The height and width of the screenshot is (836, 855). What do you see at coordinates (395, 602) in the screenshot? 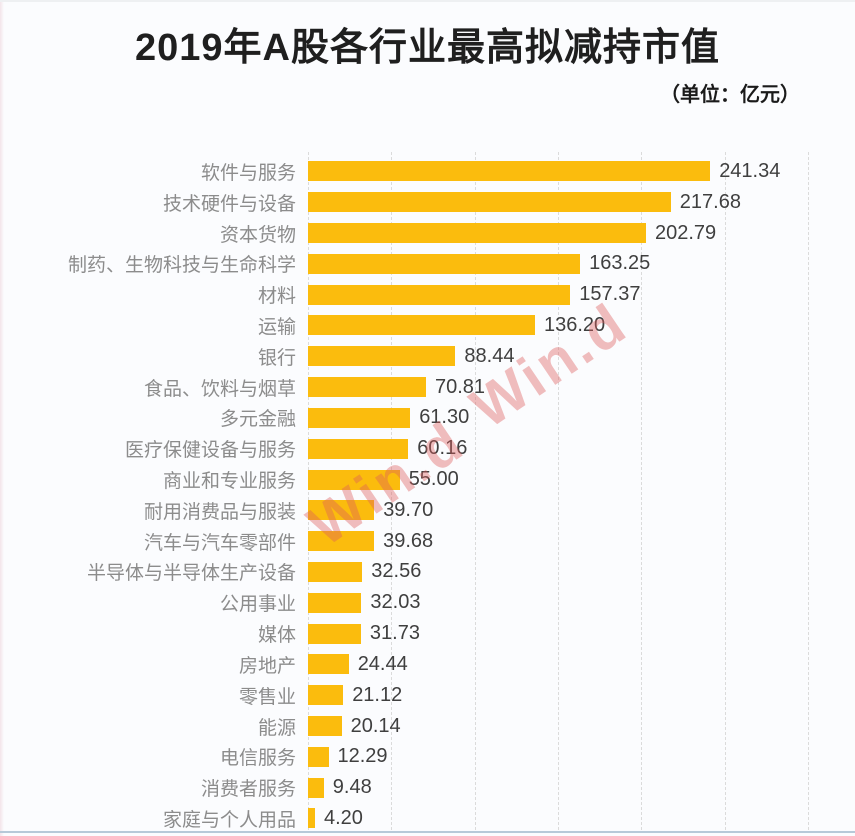
I see `value-label: 32.03` at bounding box center [395, 602].